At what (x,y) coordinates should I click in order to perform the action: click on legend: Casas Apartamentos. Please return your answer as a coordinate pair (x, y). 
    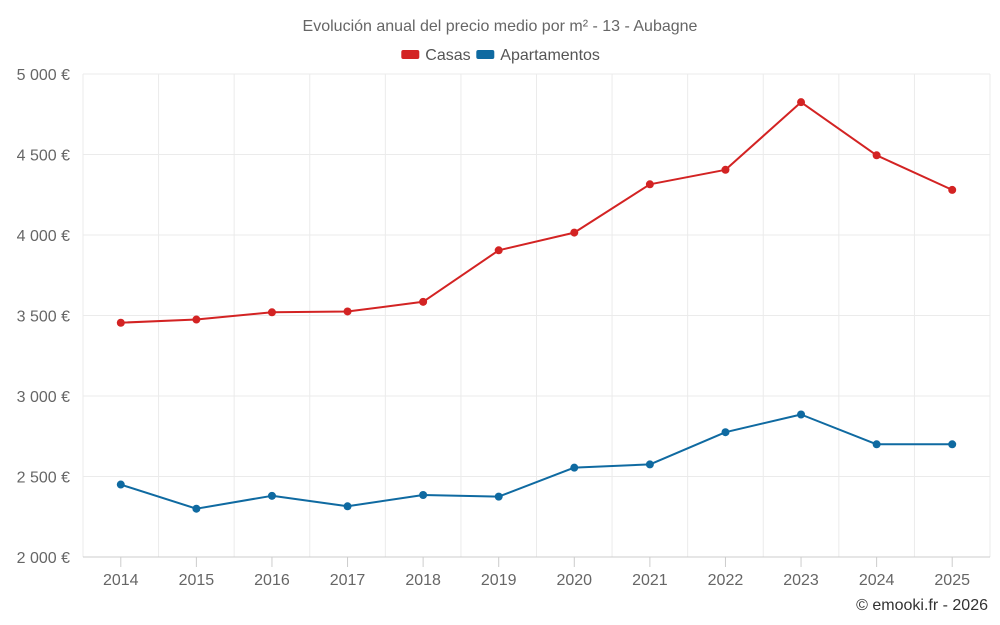
    Looking at the image, I should click on (500, 55).